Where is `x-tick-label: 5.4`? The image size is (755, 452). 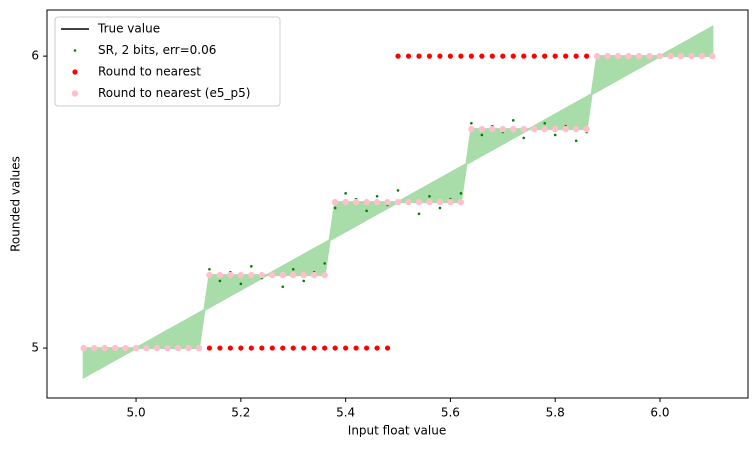
x-tick-label: 5.4 is located at coordinates (345, 413).